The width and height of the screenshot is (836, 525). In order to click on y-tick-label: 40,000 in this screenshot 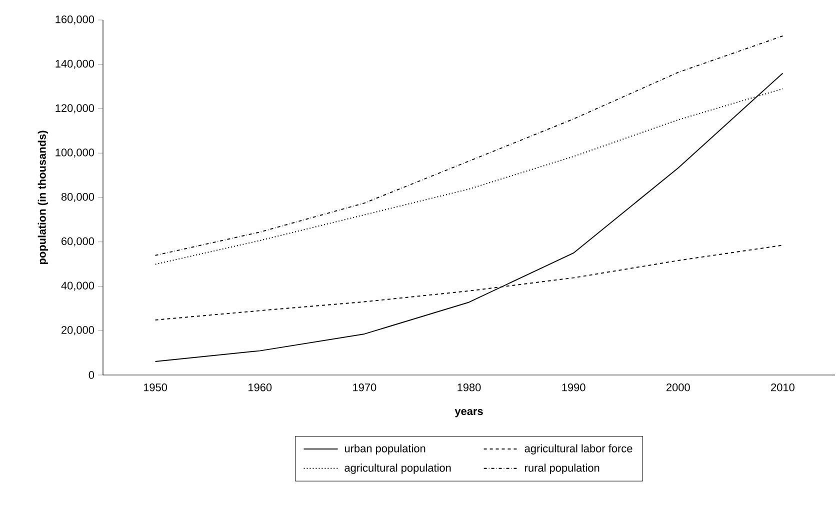, I will do `click(77, 286)`.